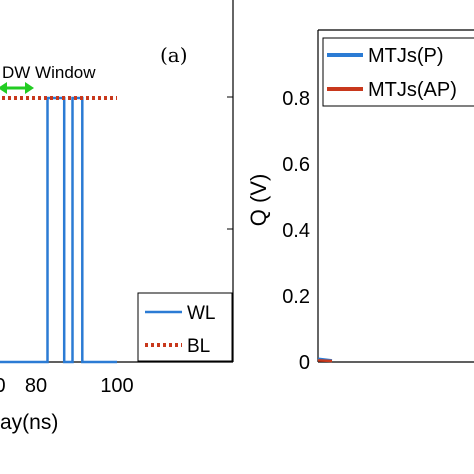 Image resolution: width=474 pixels, height=474 pixels. I want to click on x-tick-label: 0, so click(3, 386).